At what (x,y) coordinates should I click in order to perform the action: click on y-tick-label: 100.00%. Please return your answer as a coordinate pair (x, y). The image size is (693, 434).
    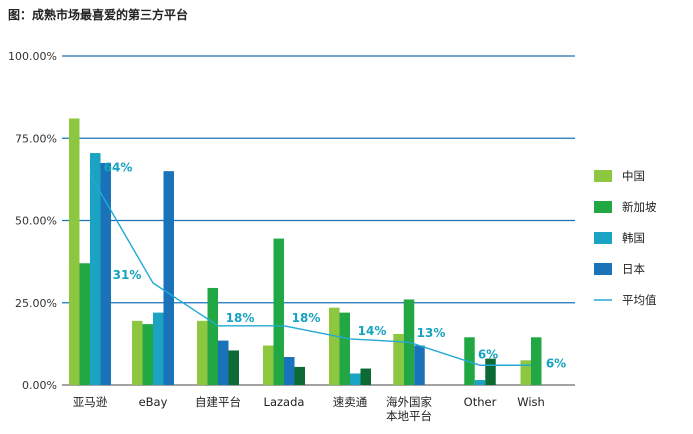
    Looking at the image, I should click on (32, 56).